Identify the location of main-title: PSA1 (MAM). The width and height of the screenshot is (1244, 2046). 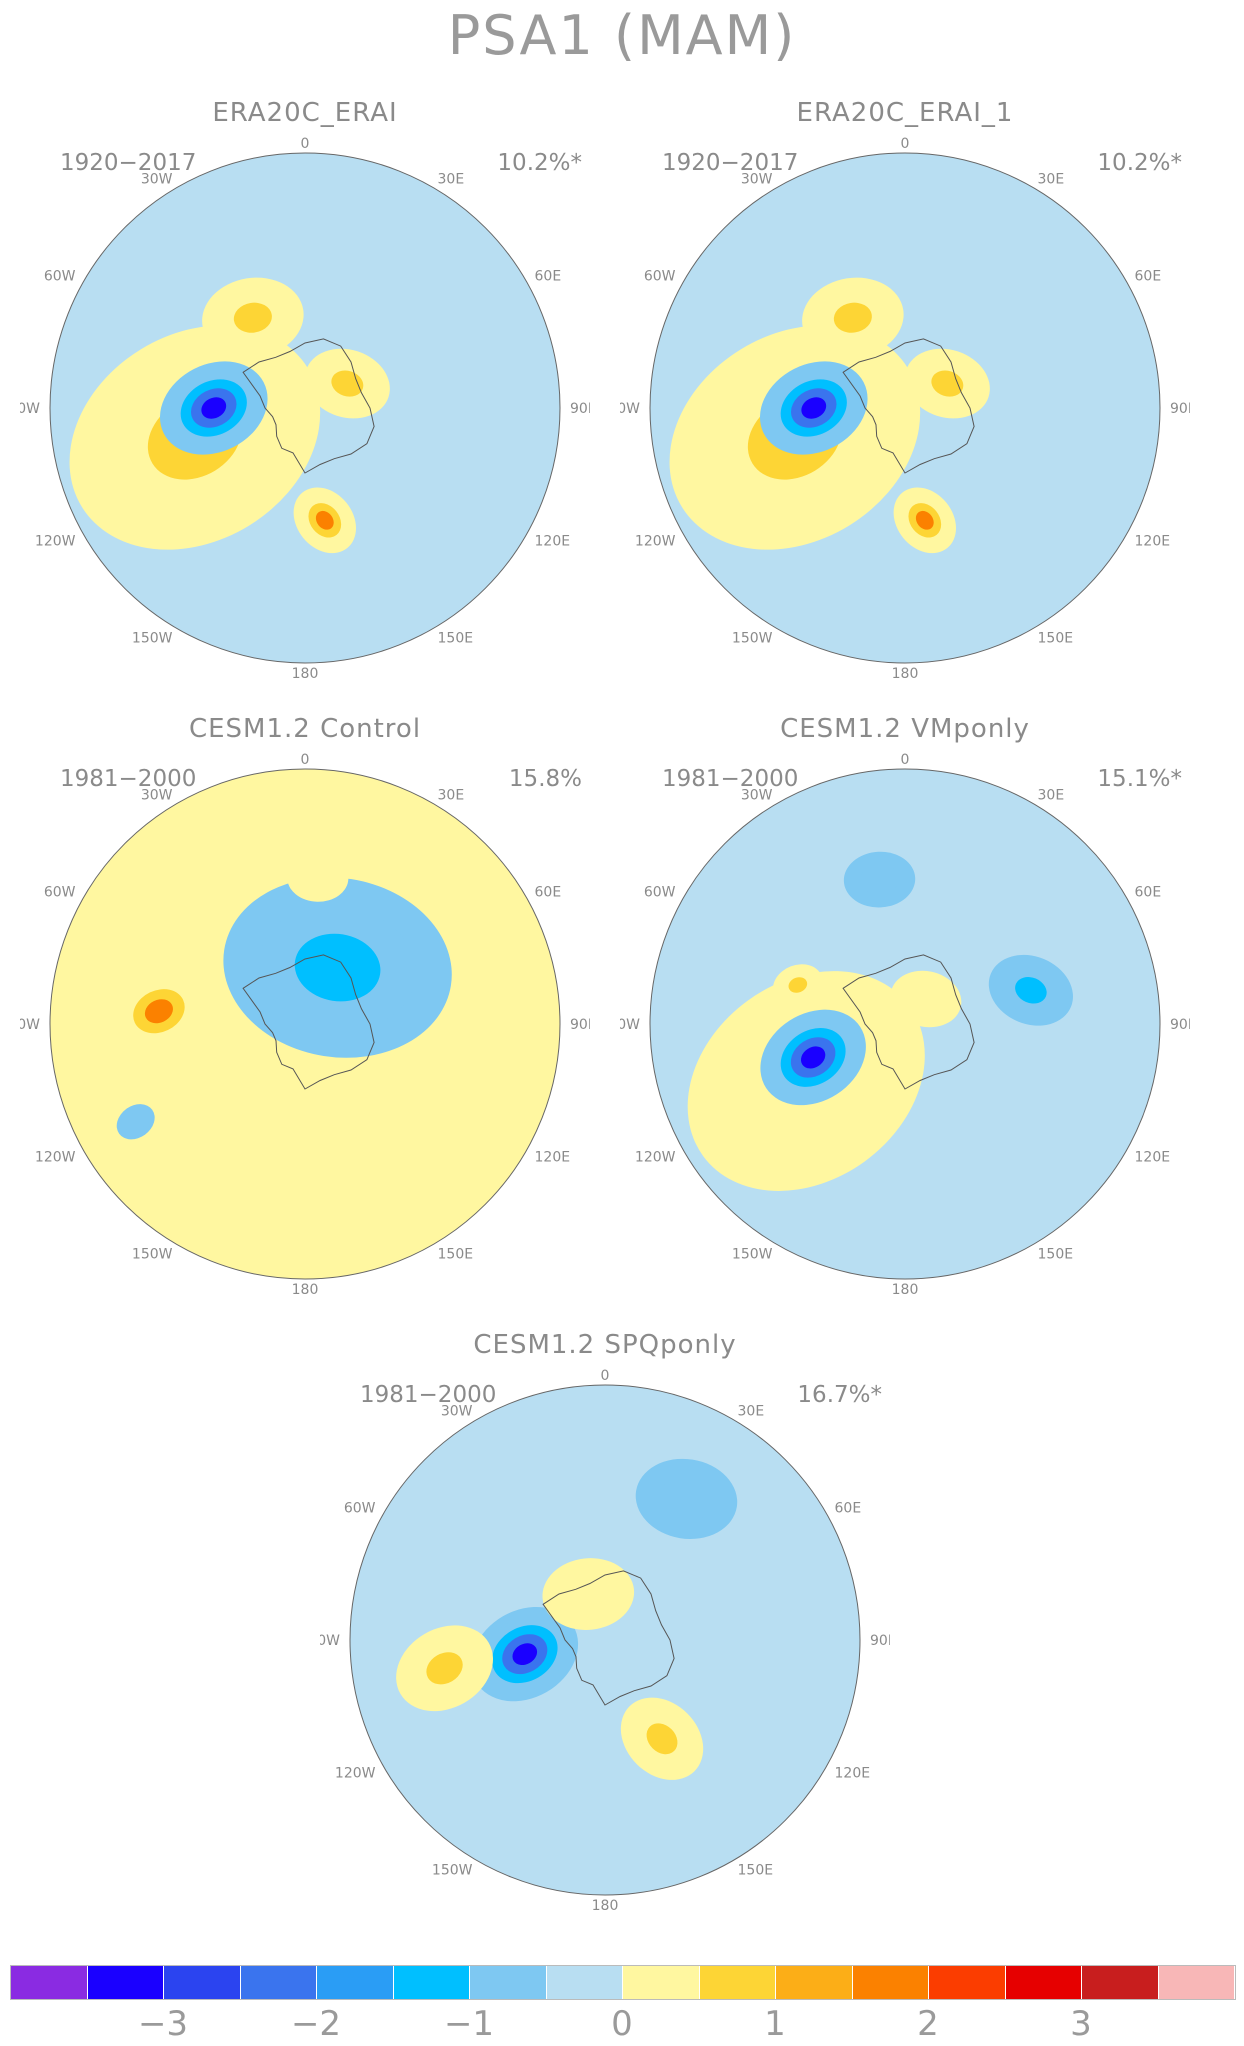
(622, 35).